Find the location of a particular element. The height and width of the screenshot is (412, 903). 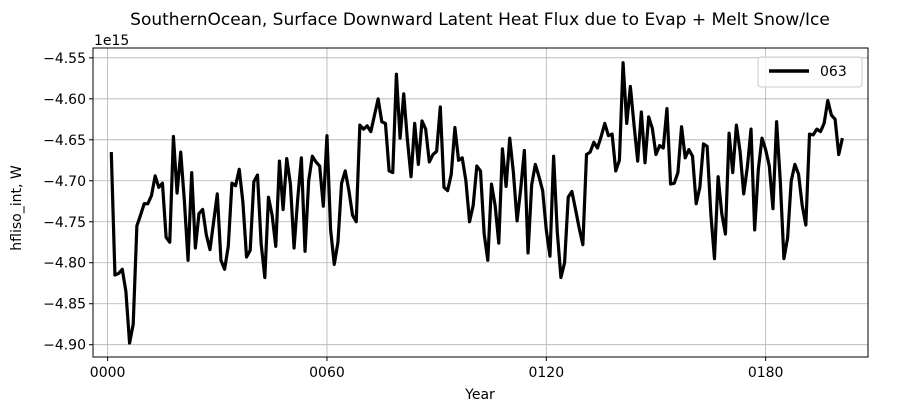

legend-frame is located at coordinates (810, 72).